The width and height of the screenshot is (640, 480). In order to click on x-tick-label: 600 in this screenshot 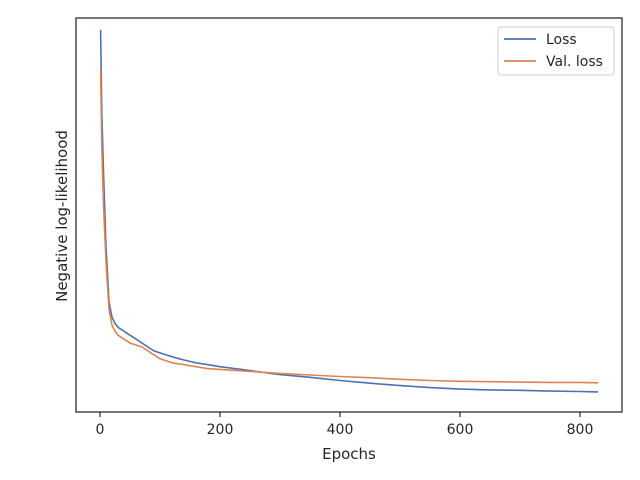, I will do `click(460, 430)`.